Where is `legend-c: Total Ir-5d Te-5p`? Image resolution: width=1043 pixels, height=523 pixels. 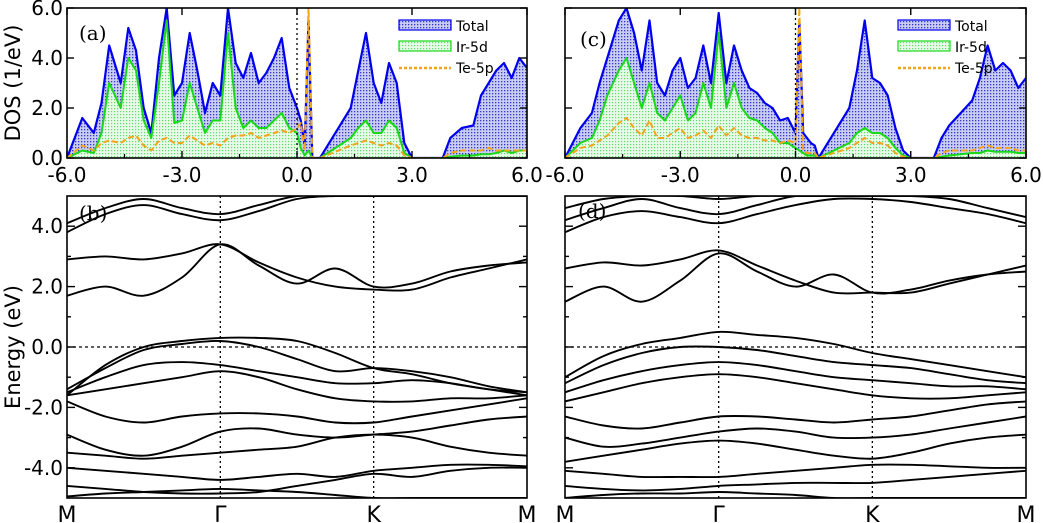
legend-c: Total Ir-5d Te-5p is located at coordinates (945, 48).